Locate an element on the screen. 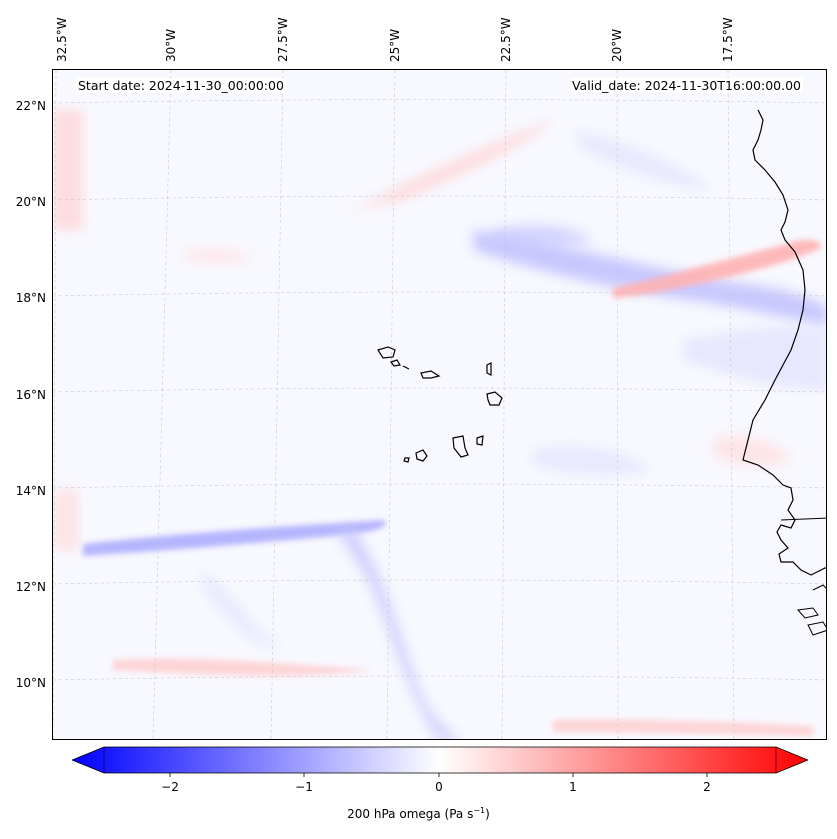 This screenshot has width=837, height=839. colorbar-tick-0: 0 is located at coordinates (439, 787).